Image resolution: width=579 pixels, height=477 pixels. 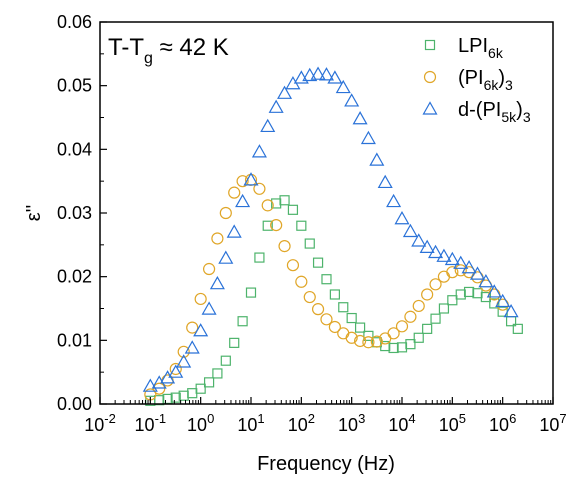 What do you see at coordinates (481, 48) in the screenshot?
I see `legend-label: LPI6k` at bounding box center [481, 48].